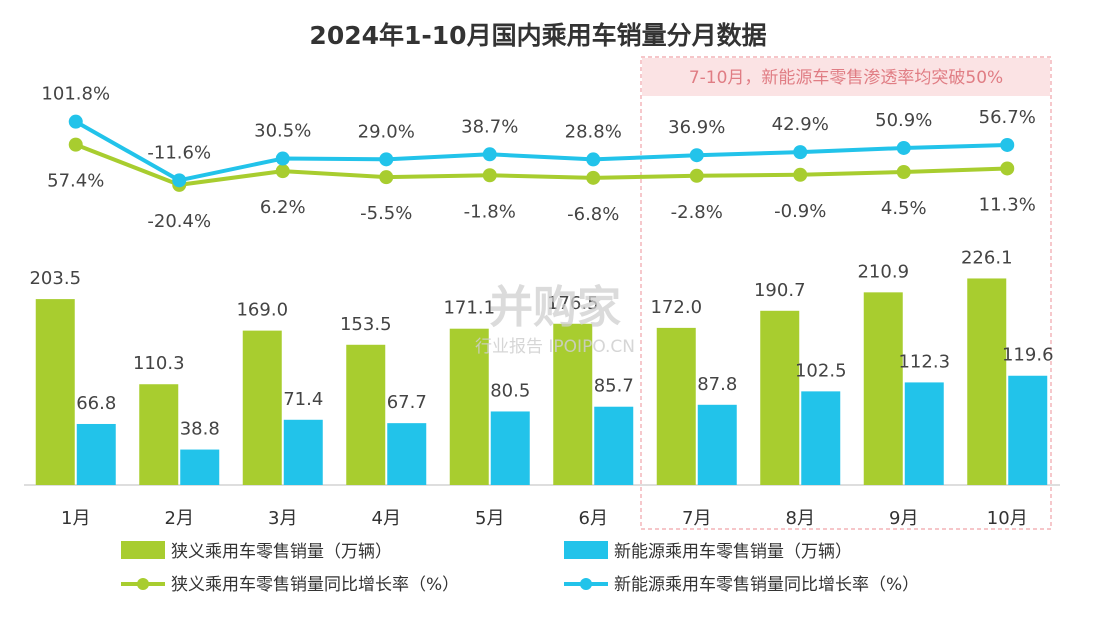 The image size is (1113, 627). Describe the element at coordinates (733, 552) in the screenshot. I see `legend-label-bar-nev: 新能源乘用车零售销量（万辆）` at that location.